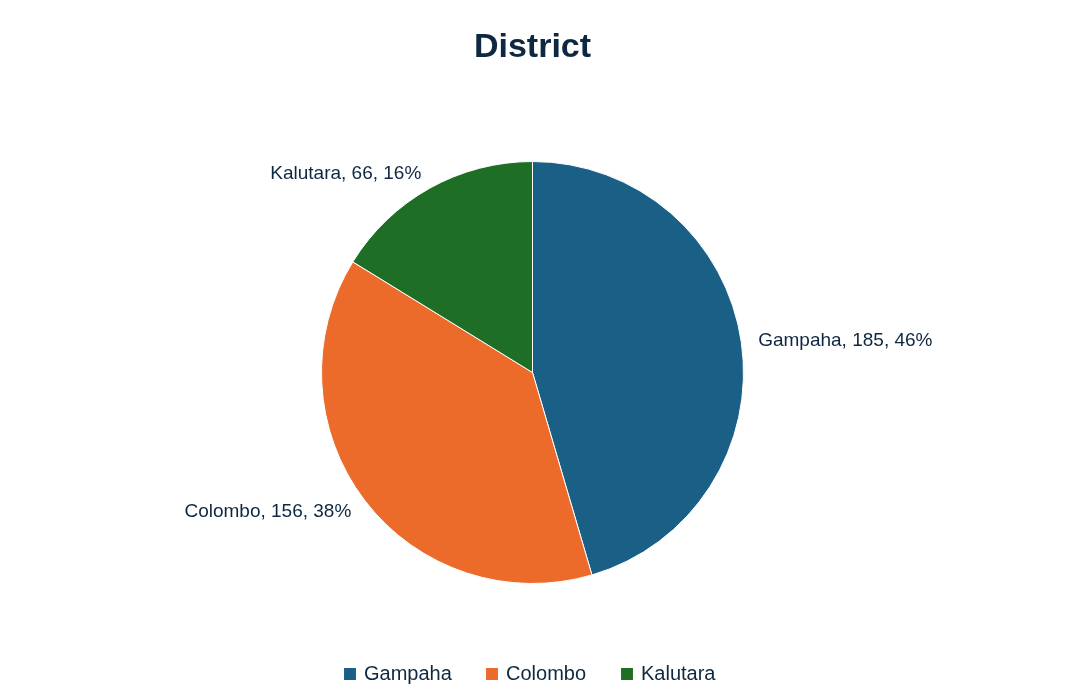 The image size is (1065, 691). What do you see at coordinates (532, 45) in the screenshot?
I see `chart-title: District` at bounding box center [532, 45].